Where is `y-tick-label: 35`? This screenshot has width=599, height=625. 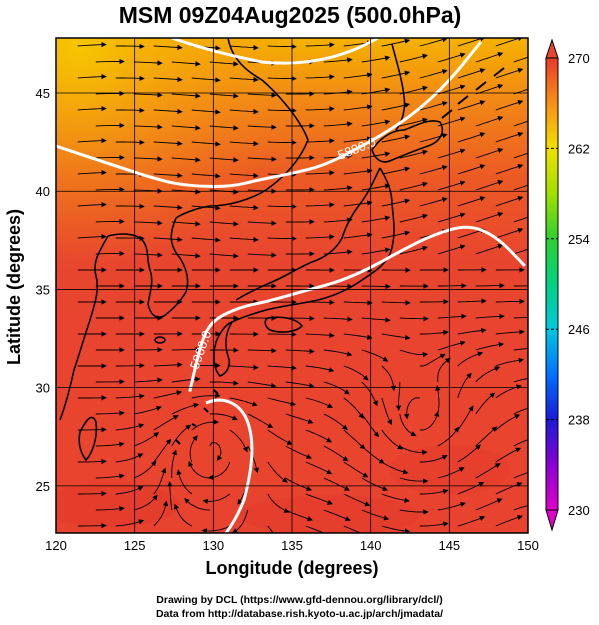
y-tick-label: 35 is located at coordinates (43, 289).